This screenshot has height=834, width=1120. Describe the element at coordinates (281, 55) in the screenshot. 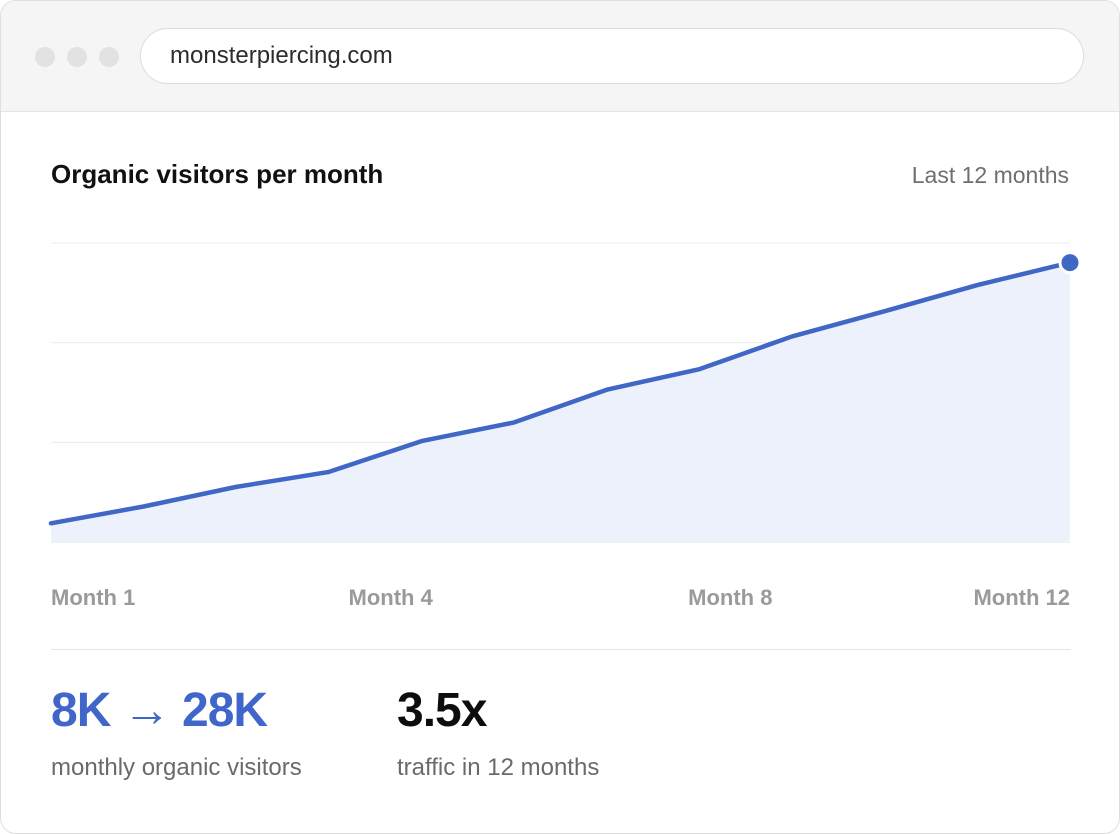

I see `url-text: monsterpiercing.com` at that location.